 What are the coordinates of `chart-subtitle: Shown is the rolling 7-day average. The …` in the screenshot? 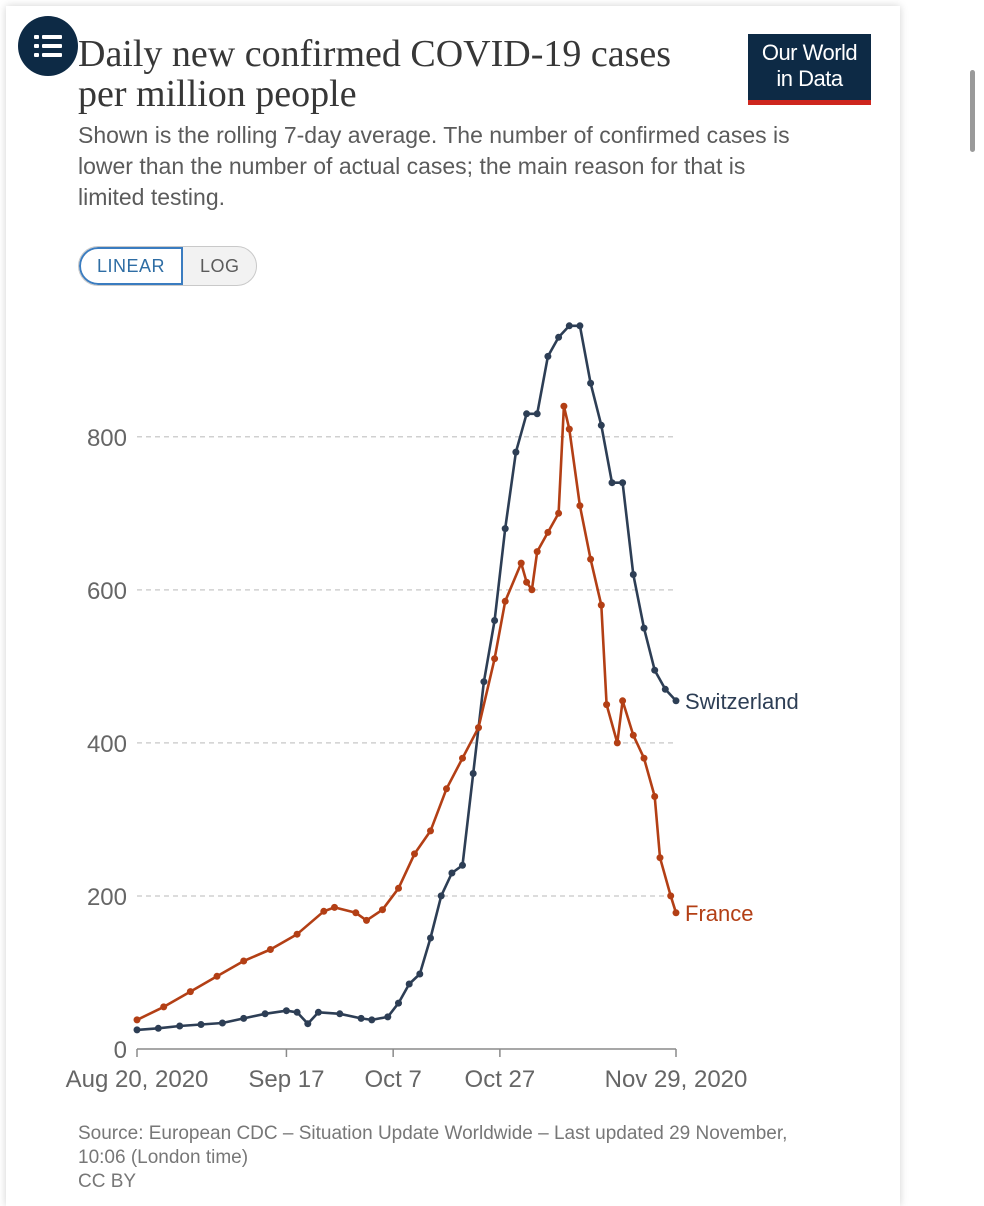 It's located at (434, 166).